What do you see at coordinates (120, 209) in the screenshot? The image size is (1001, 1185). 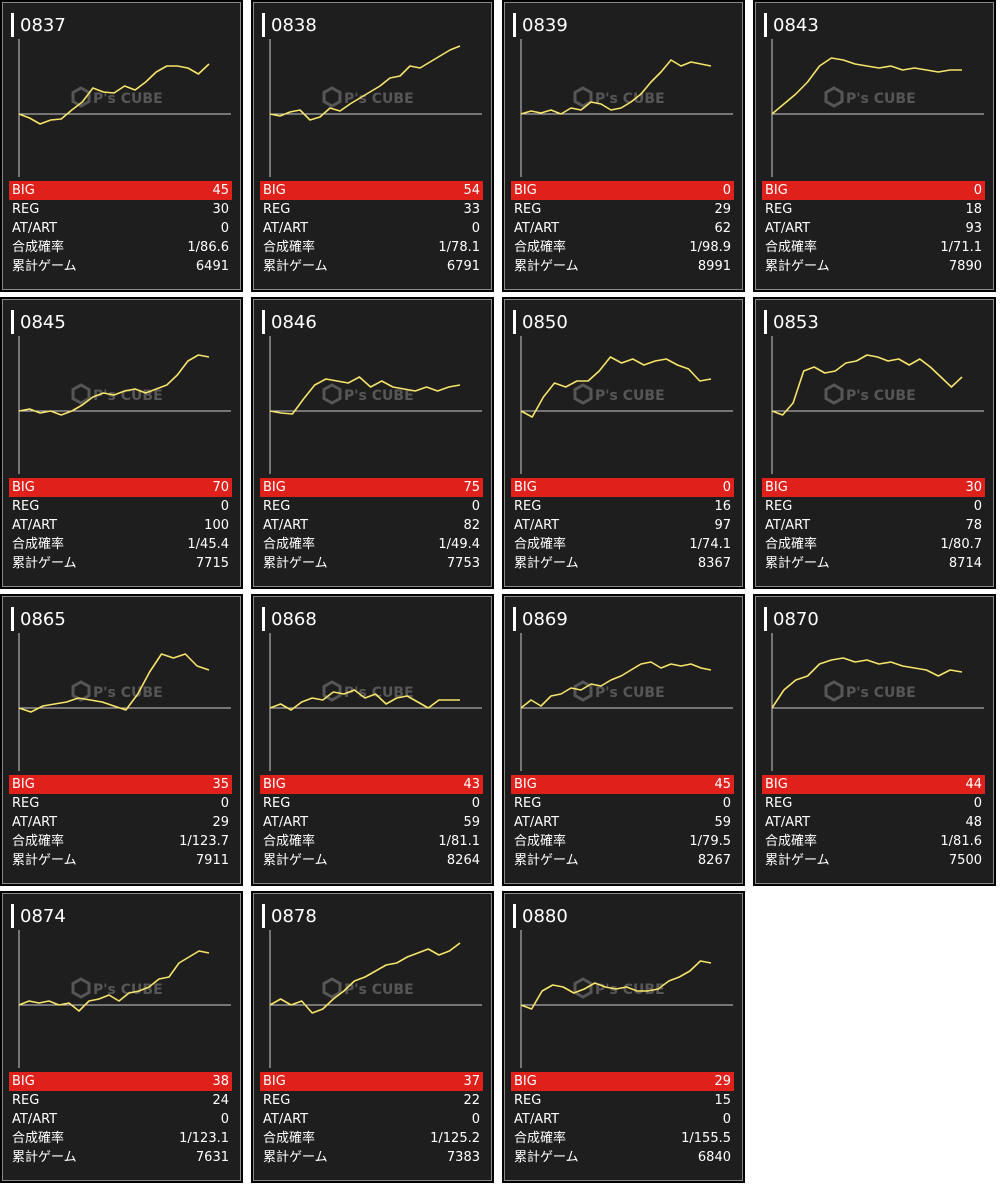 I see `reg-row: REG 30` at bounding box center [120, 209].